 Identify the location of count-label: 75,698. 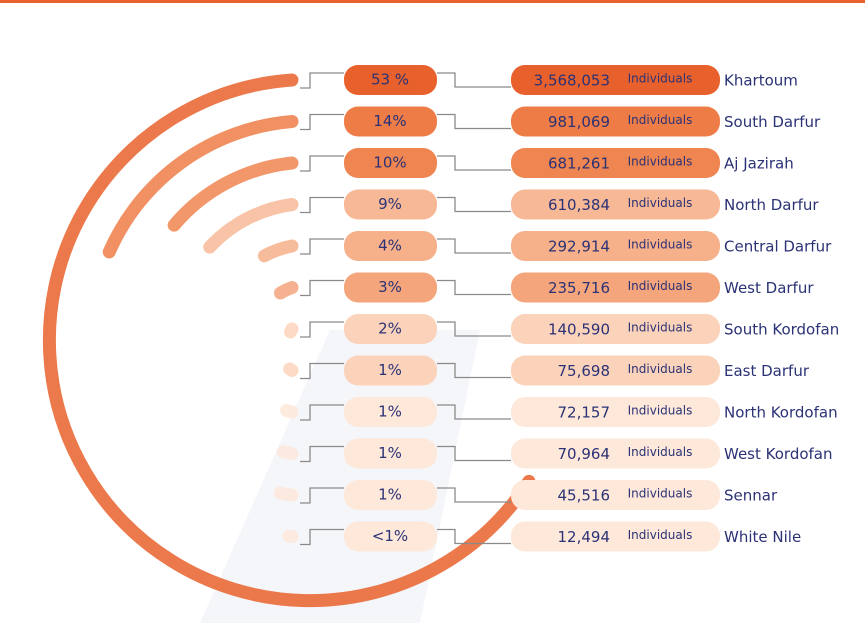
(584, 371).